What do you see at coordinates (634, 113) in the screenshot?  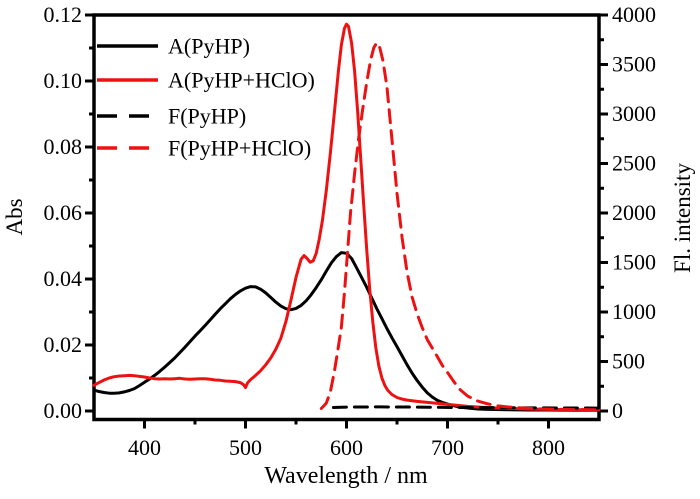 I see `y-right-tick-label: 3000` at bounding box center [634, 113].